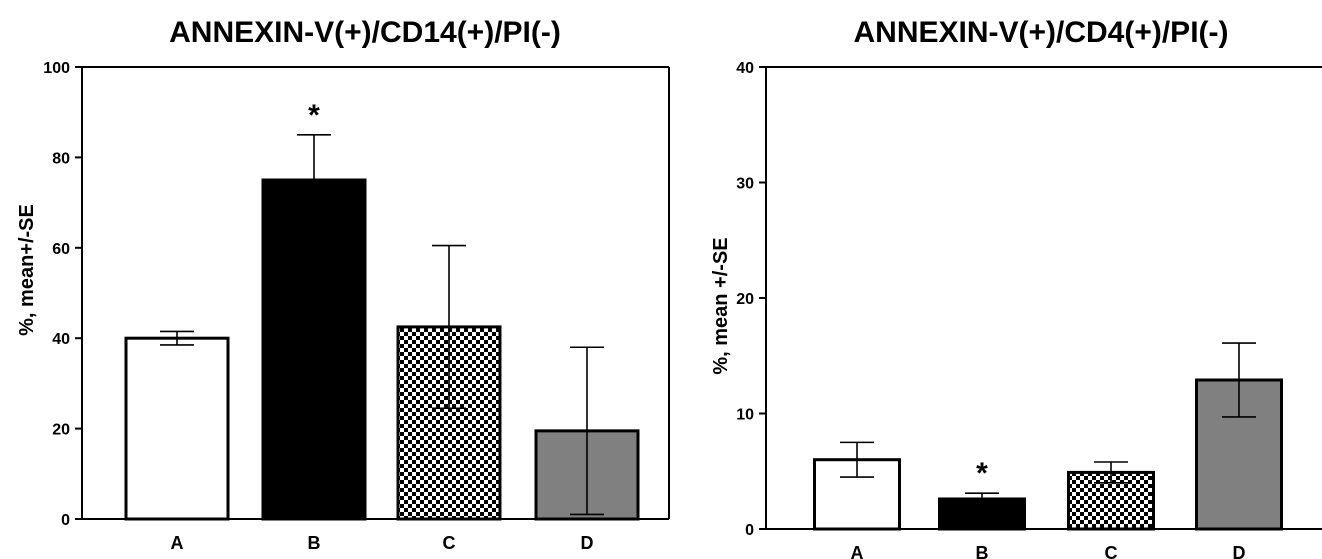  What do you see at coordinates (27, 270) in the screenshot?
I see `y-axis-label-cd14: %, mean+/-SE` at bounding box center [27, 270].